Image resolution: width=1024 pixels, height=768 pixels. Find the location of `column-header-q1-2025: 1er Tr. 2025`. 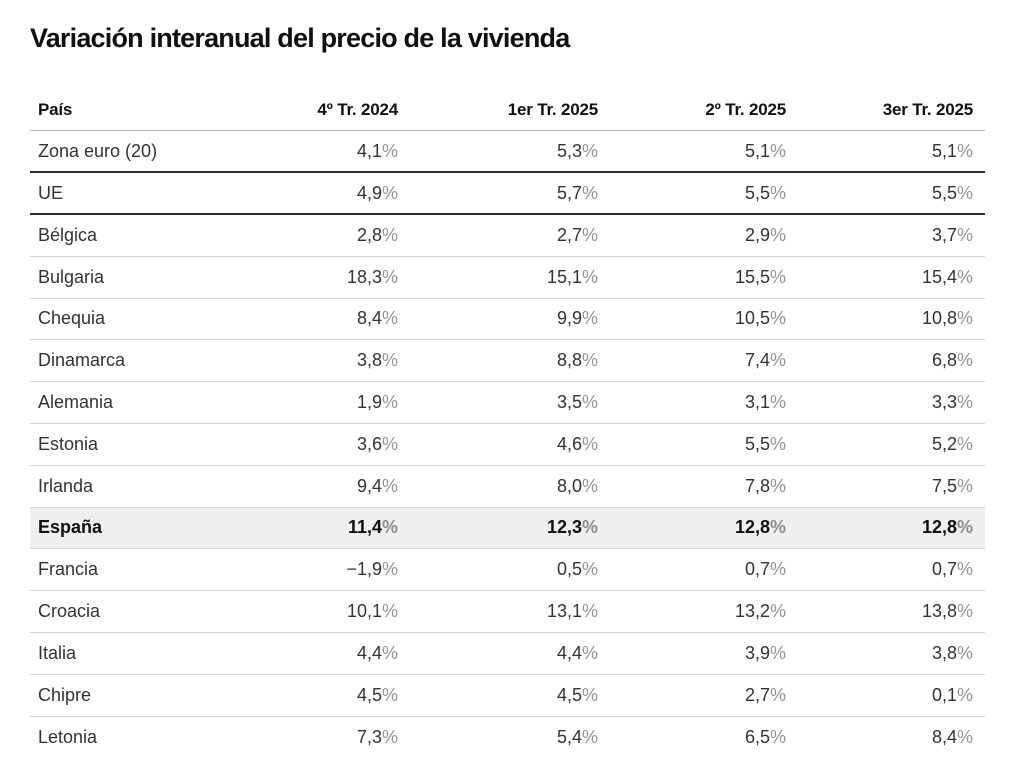

column-header-q1-2025: 1er Tr. 2025 is located at coordinates (552, 110).